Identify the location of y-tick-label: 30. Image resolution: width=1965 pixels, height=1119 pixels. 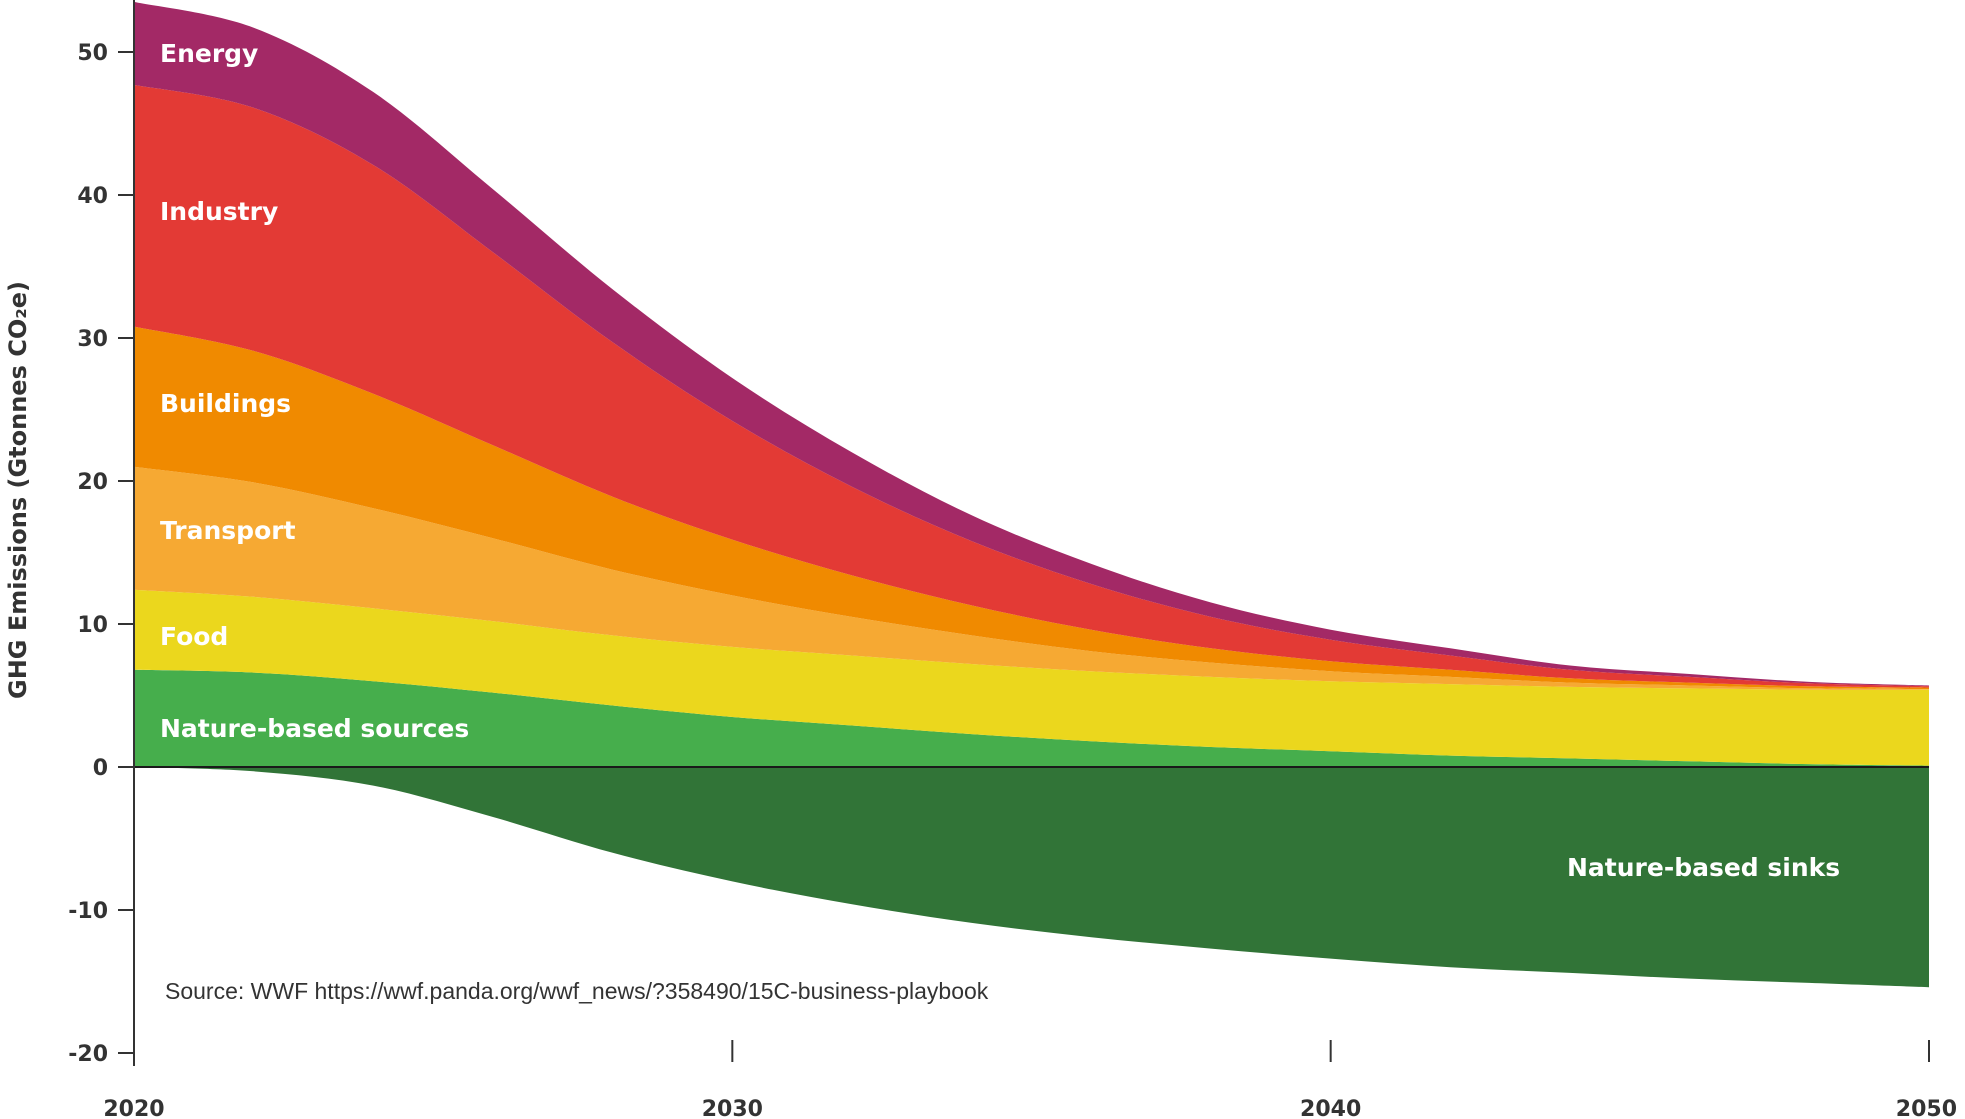
(92, 339).